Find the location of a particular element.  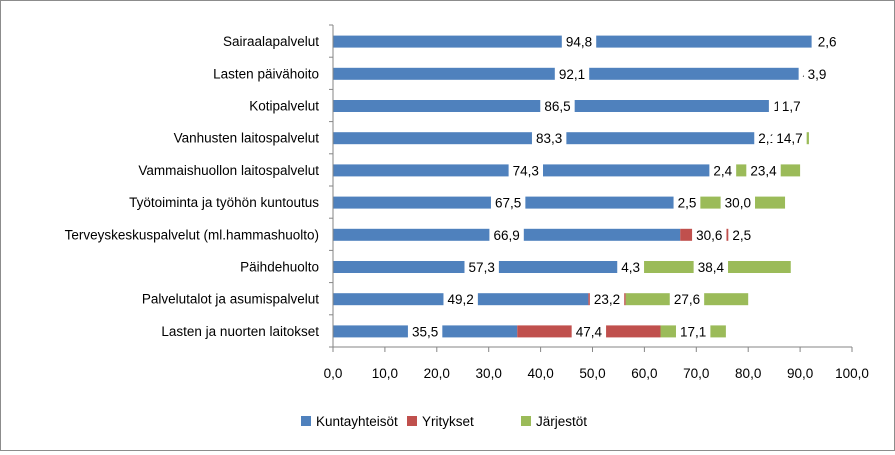

data-label: 66,9 is located at coordinates (506, 235).